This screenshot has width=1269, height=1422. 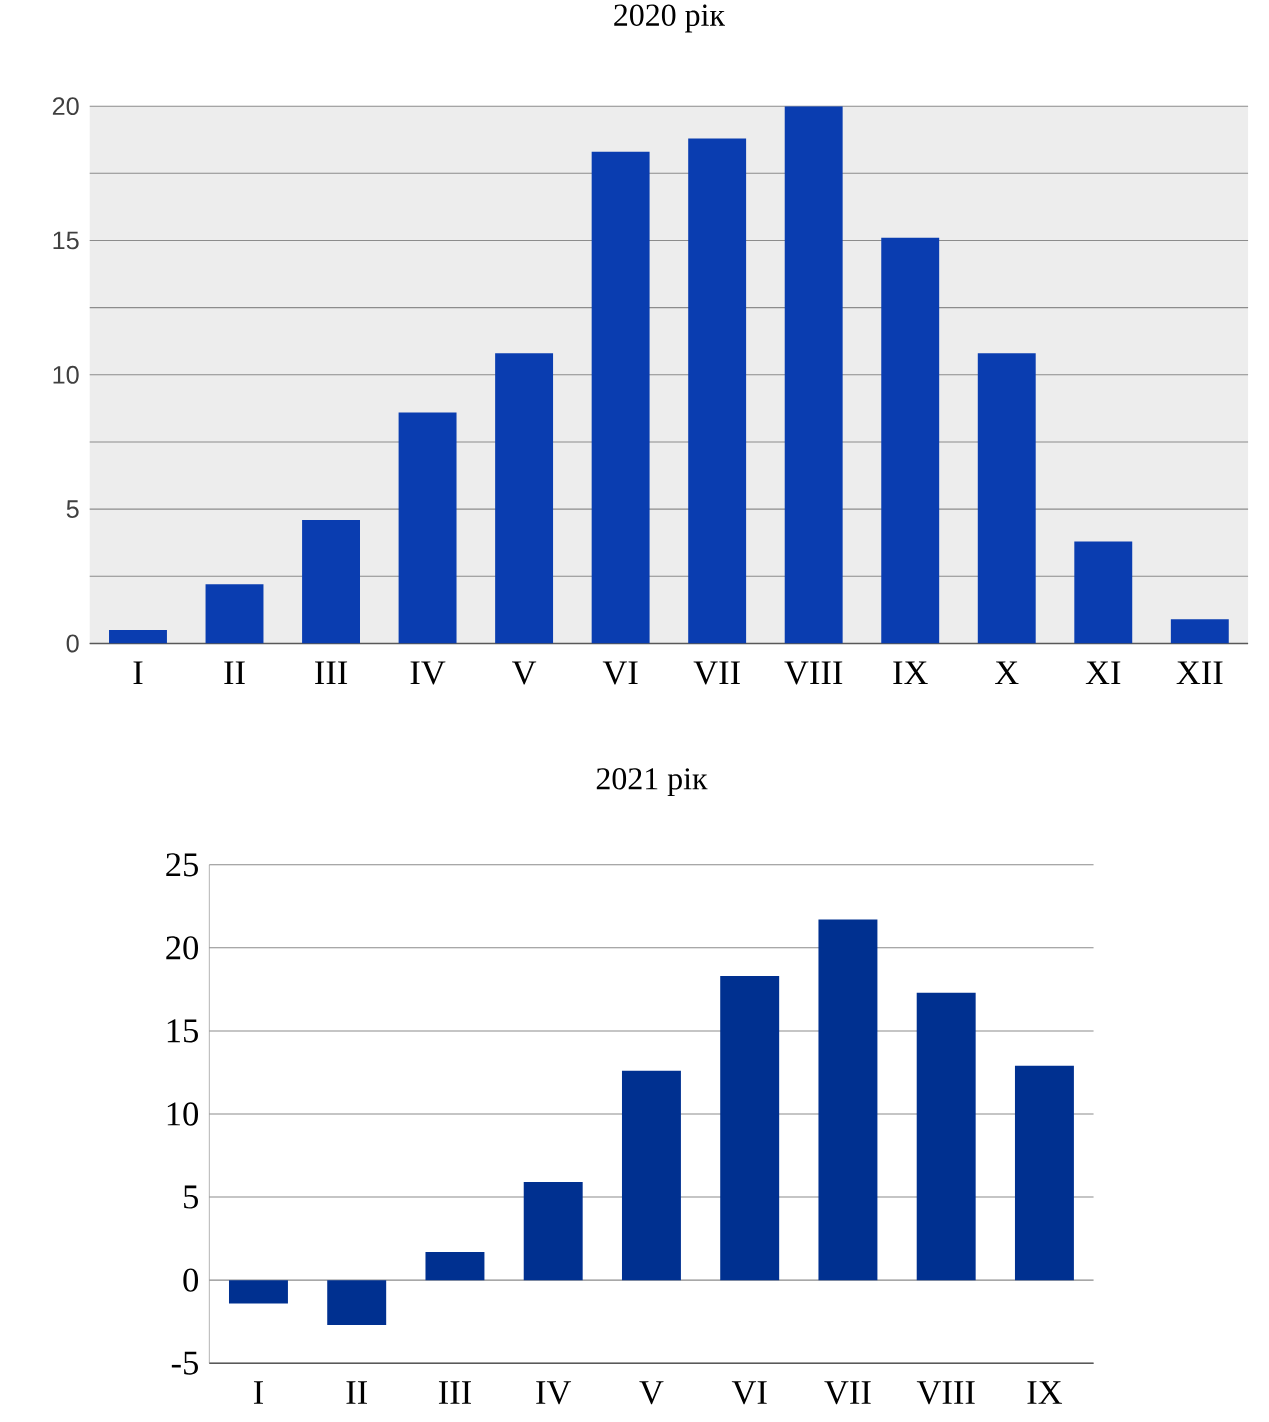 What do you see at coordinates (669, 18) in the screenshot?
I see `chart-title: 2020 рік` at bounding box center [669, 18].